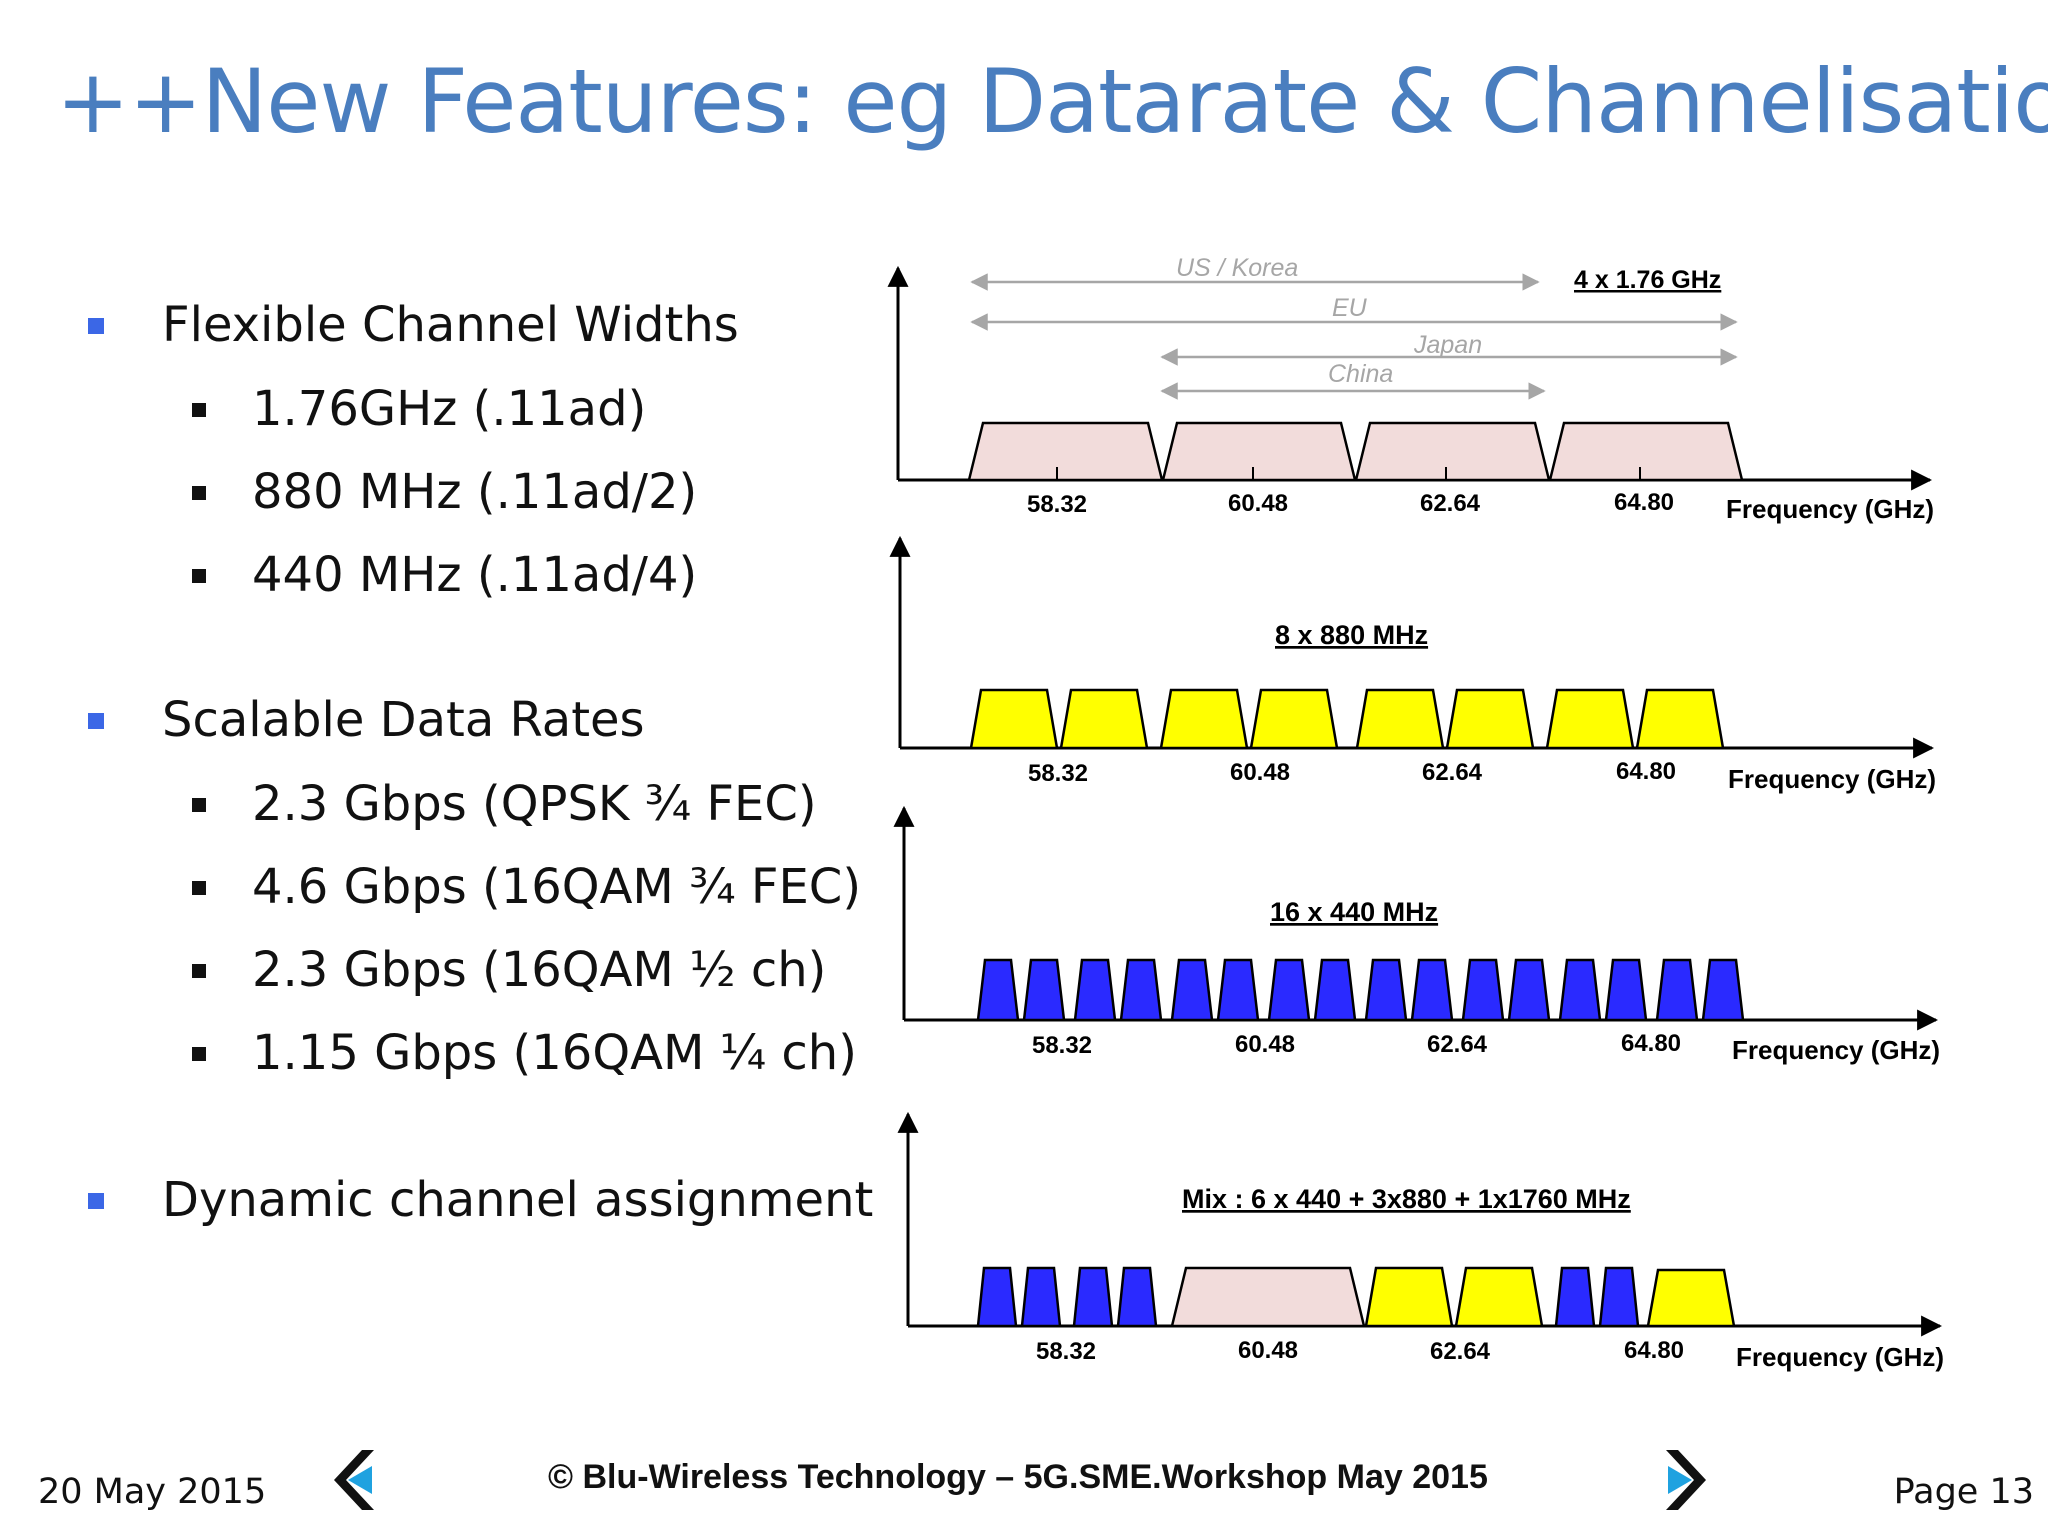 The image size is (2048, 1536). What do you see at coordinates (354, 1480) in the screenshot?
I see `chevron-left-icon` at bounding box center [354, 1480].